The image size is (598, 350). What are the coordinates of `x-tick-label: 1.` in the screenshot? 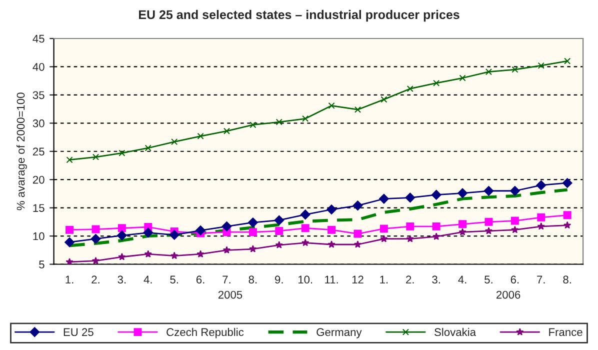 It's located at (70, 280).